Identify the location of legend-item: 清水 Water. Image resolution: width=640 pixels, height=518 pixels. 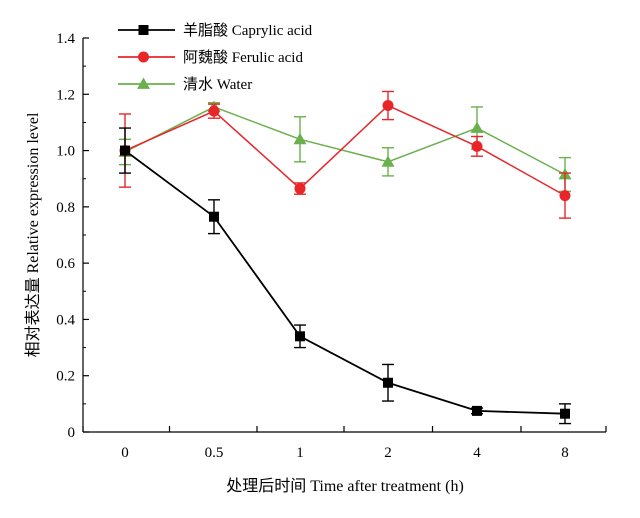
(185, 84).